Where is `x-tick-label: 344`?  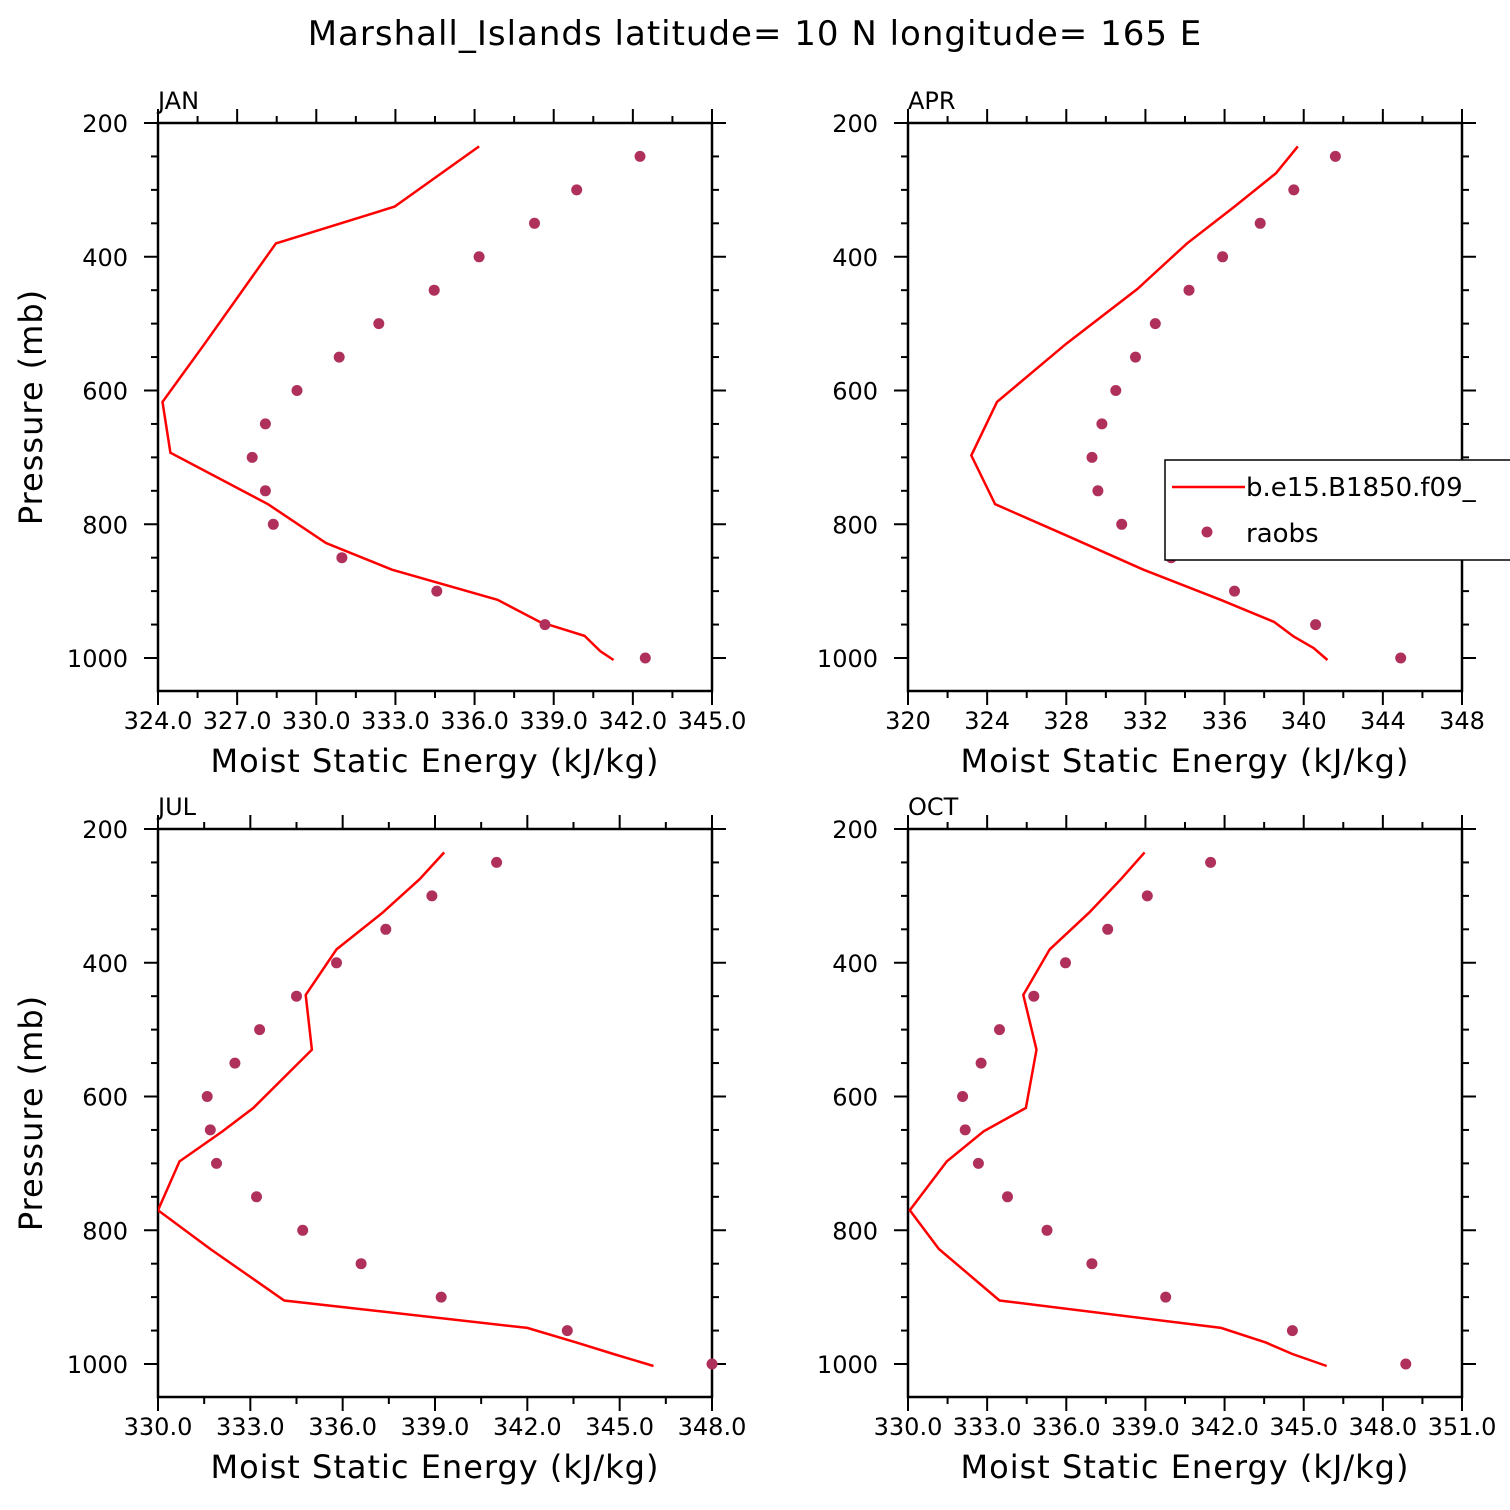 x-tick-label: 344 is located at coordinates (1383, 721).